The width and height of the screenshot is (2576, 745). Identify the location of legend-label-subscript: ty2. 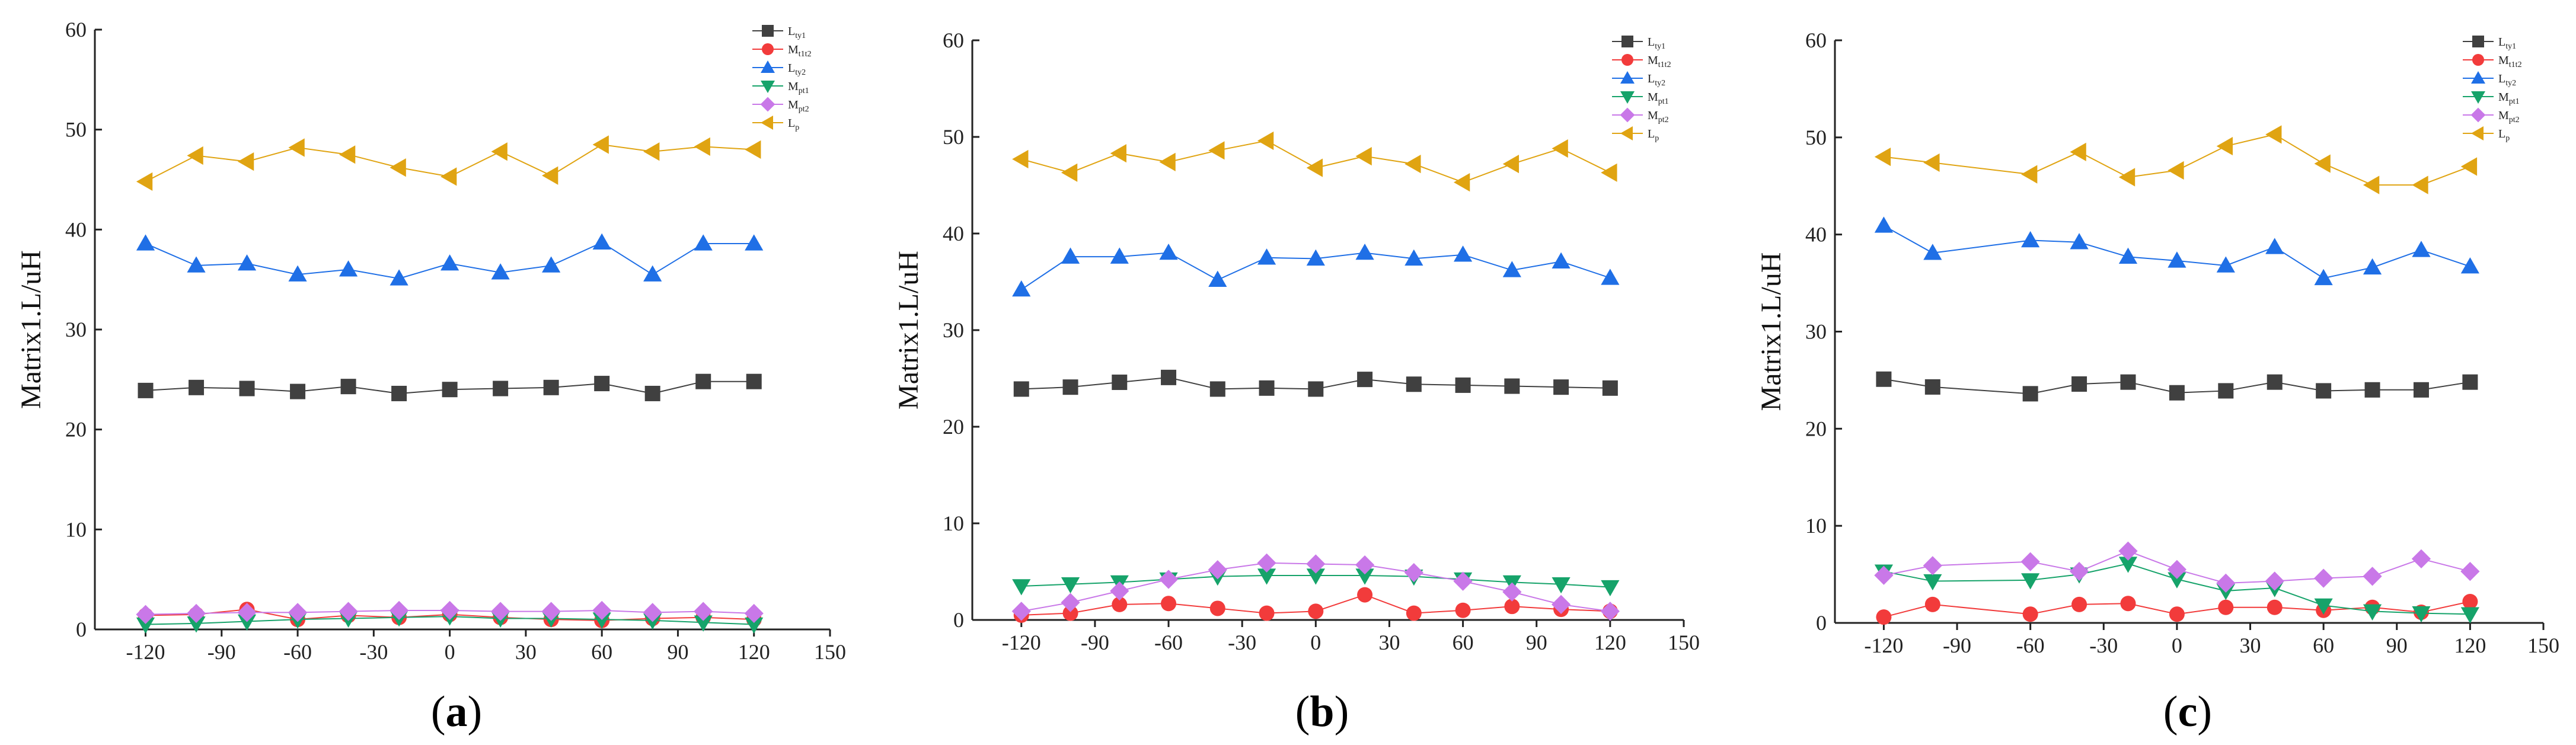
(2510, 84).